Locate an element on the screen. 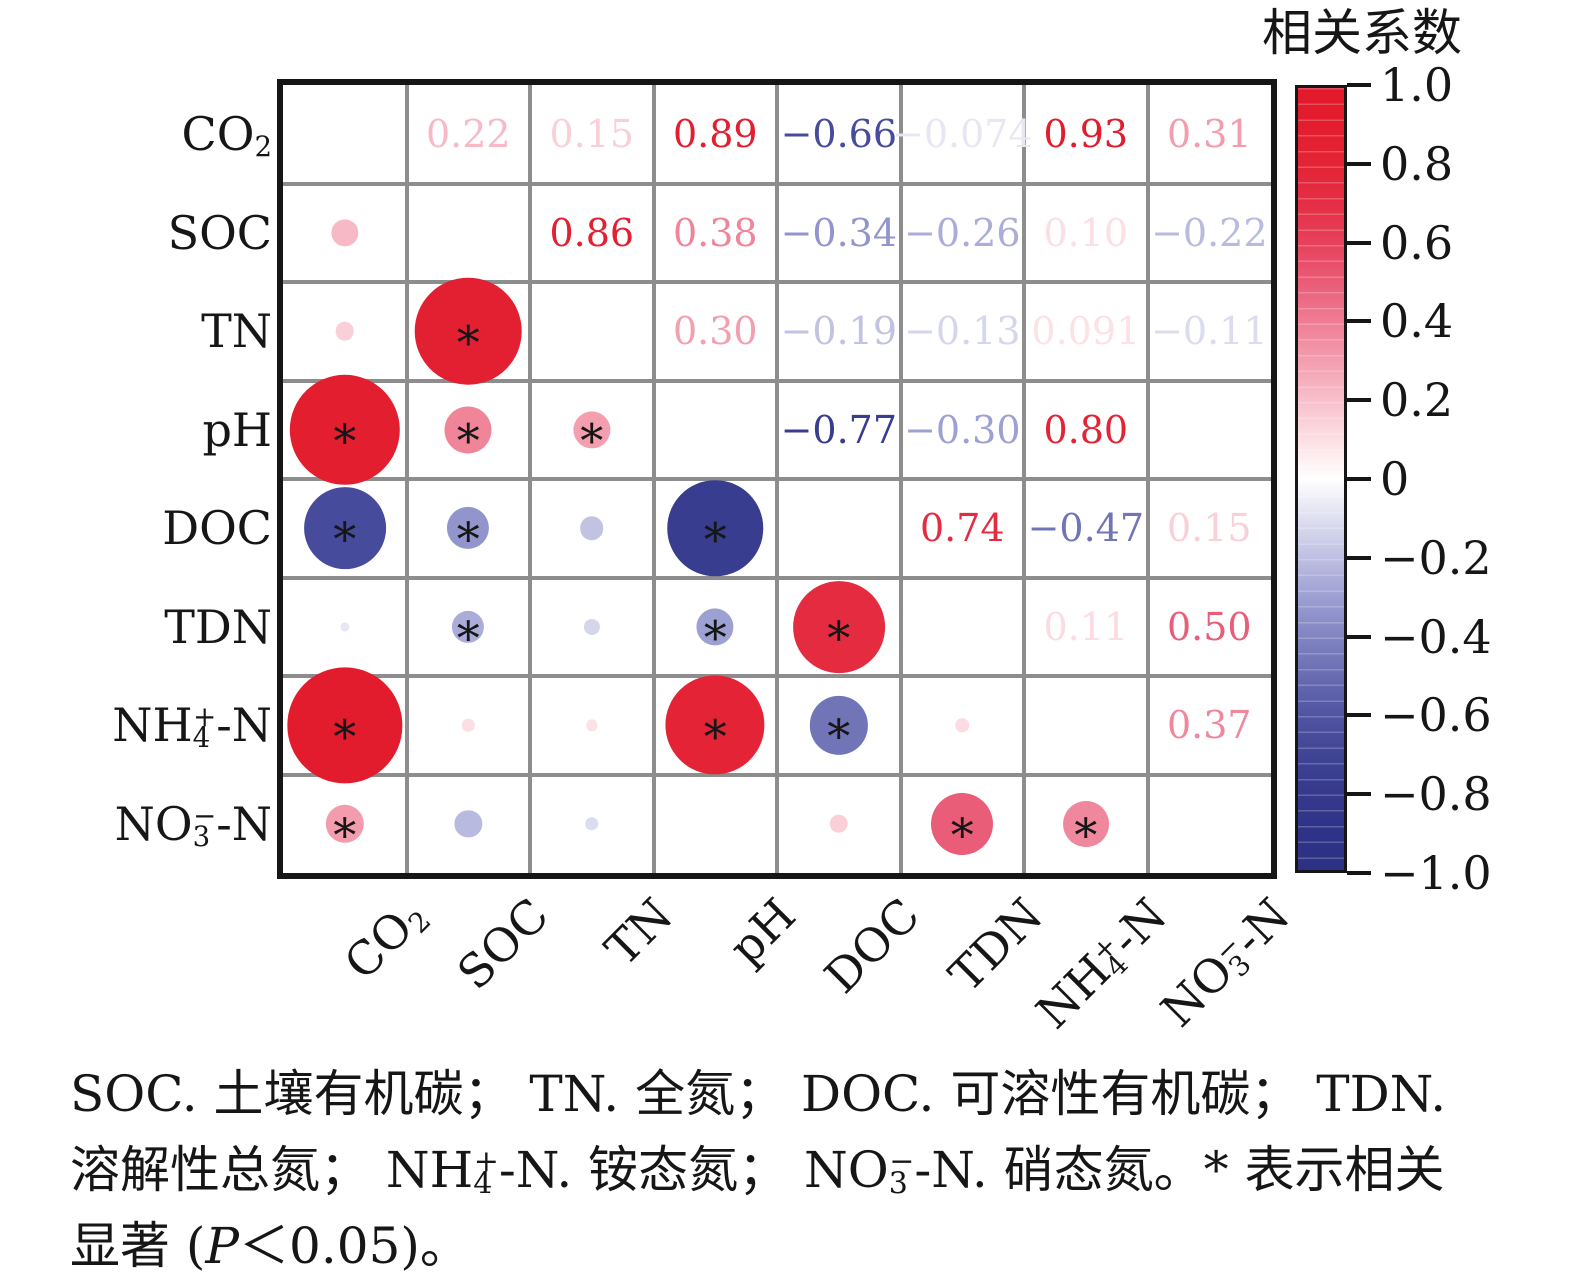 This screenshot has width=1575, height=1284. corr-value-ph-tdn: −0.30 is located at coordinates (962, 429).